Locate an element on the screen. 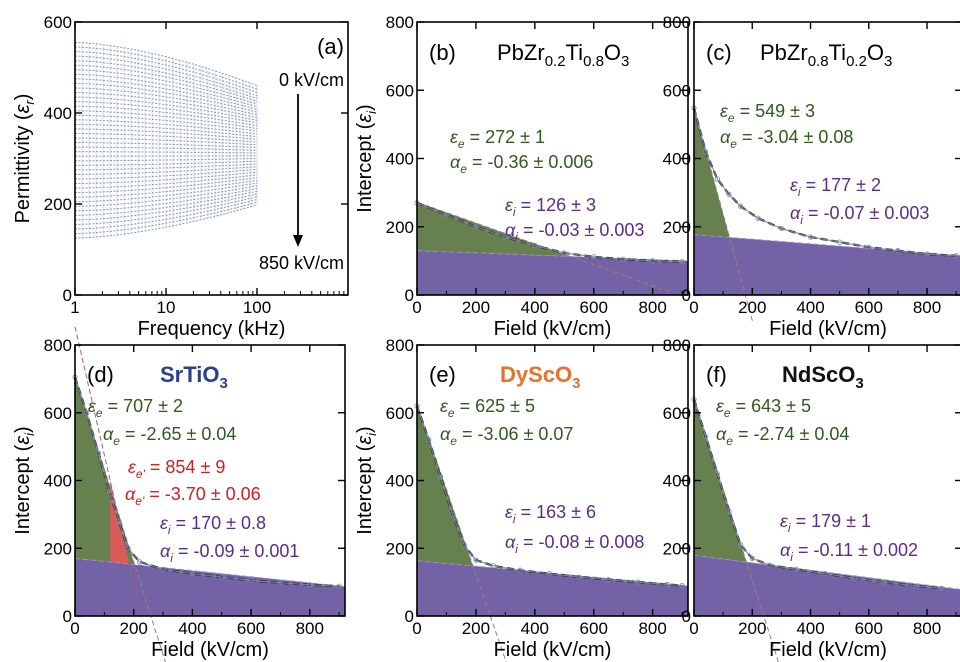 Image resolution: width=960 pixels, height=662 pixels. field-arrow-head is located at coordinates (298, 241).